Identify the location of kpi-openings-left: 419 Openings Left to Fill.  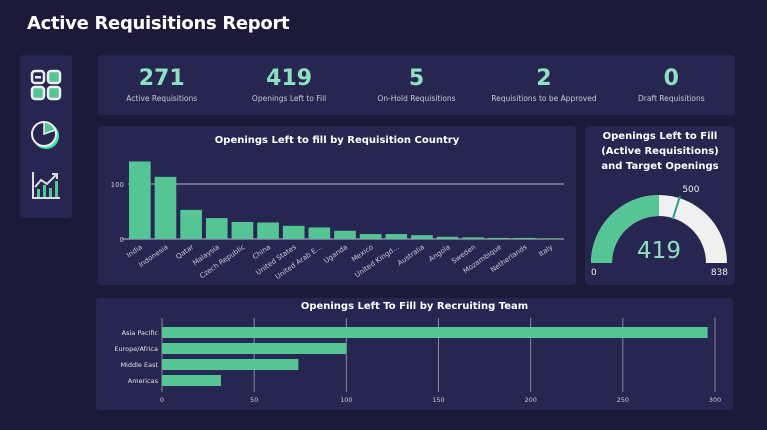
(288, 85).